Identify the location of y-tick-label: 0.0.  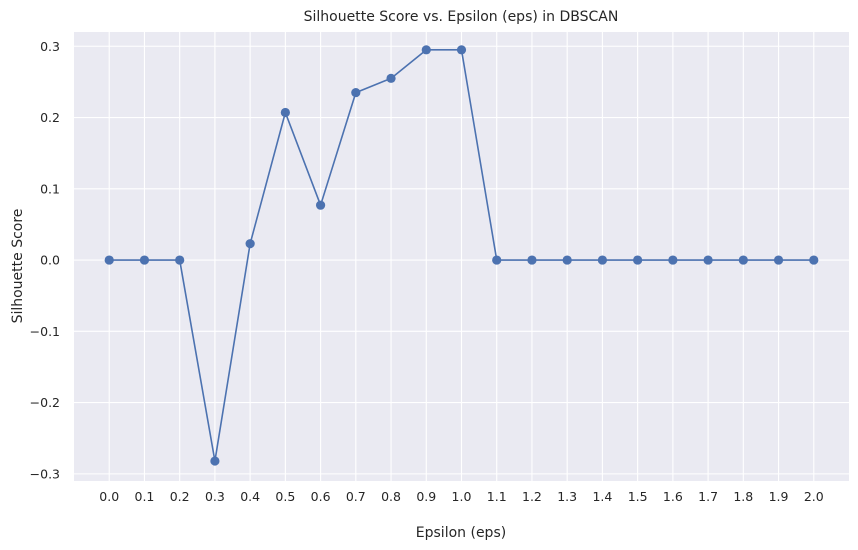
(50, 260).